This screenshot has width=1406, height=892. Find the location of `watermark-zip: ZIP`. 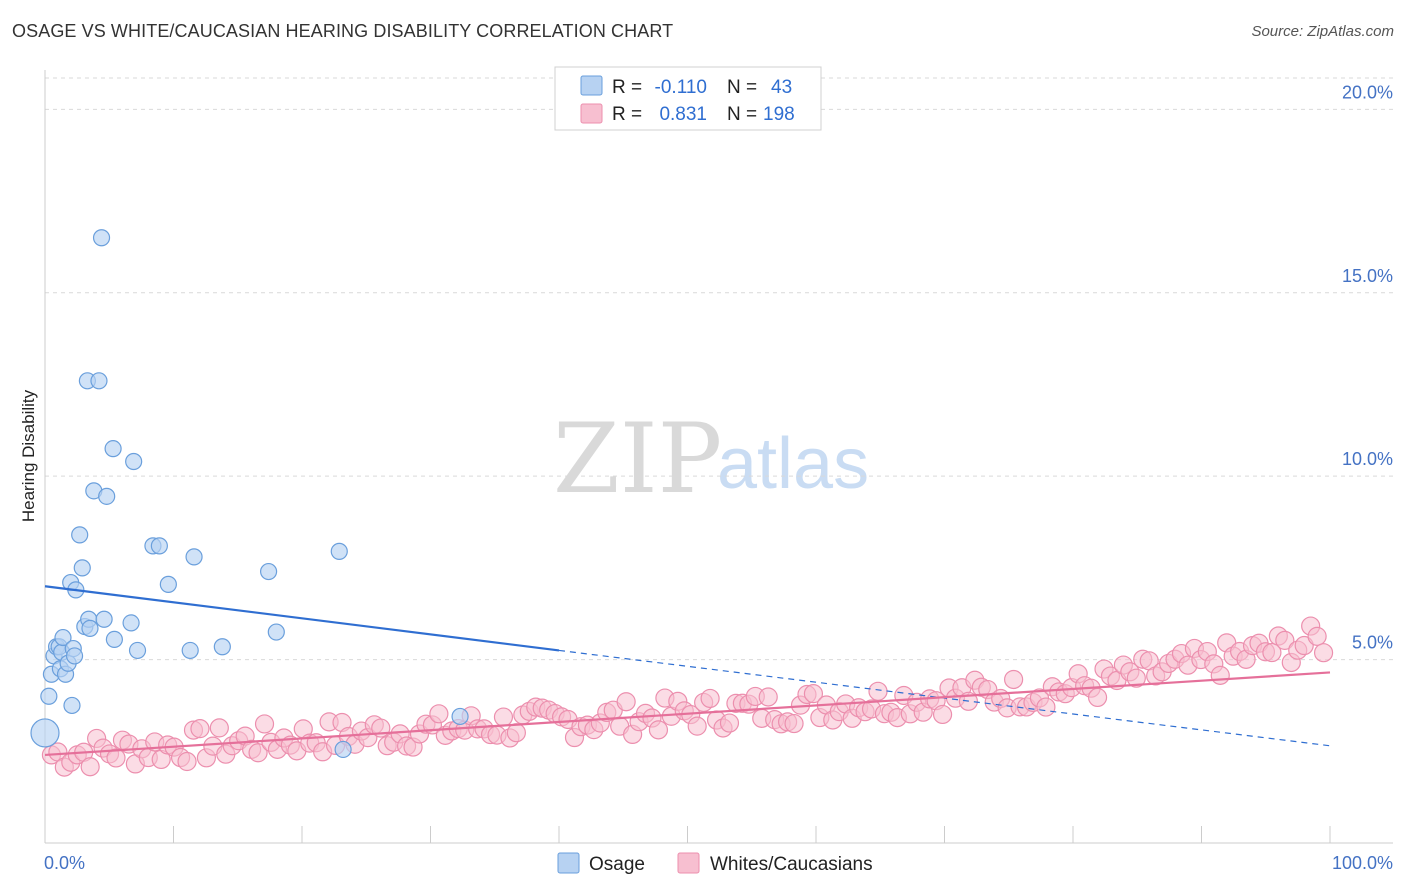

watermark-zip: ZIP is located at coordinates (637, 459).